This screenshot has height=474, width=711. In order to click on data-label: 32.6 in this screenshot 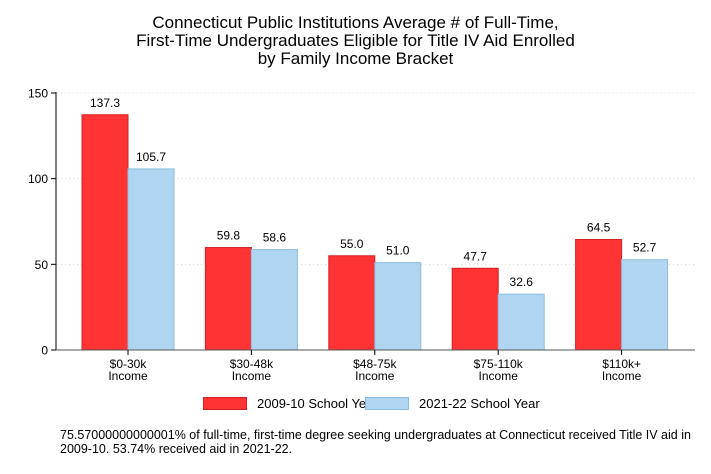, I will do `click(522, 282)`.